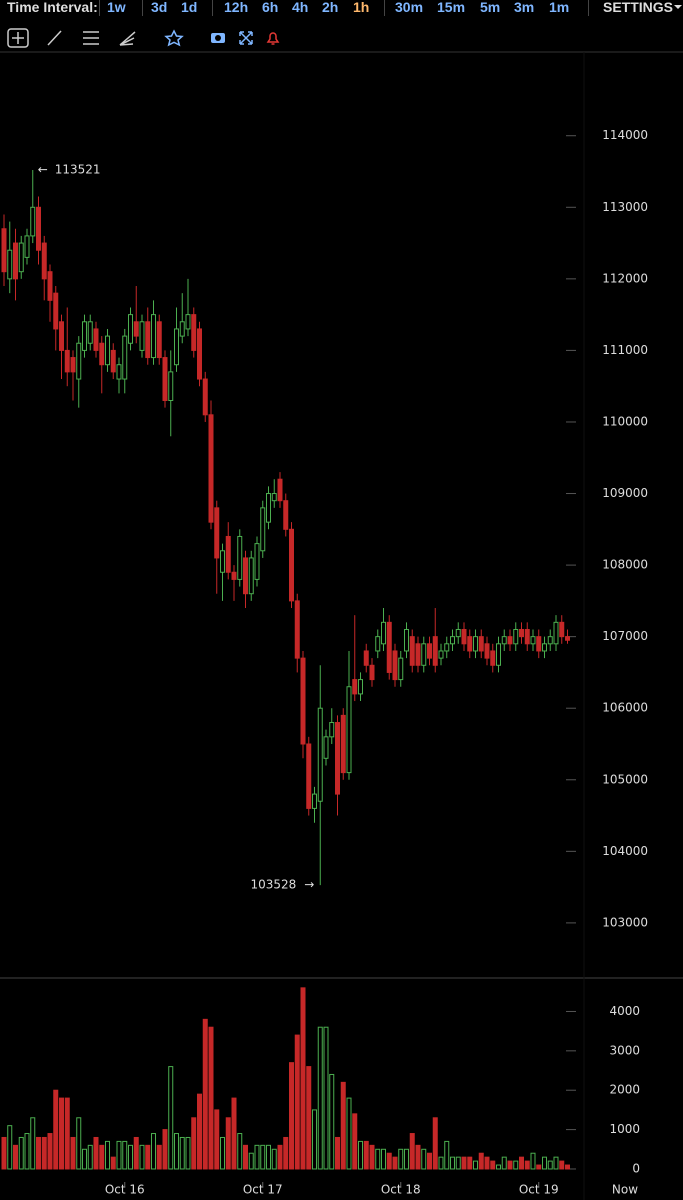 The height and width of the screenshot is (1200, 683). What do you see at coordinates (624, 1129) in the screenshot?
I see `volume-tick-label: 1000` at bounding box center [624, 1129].